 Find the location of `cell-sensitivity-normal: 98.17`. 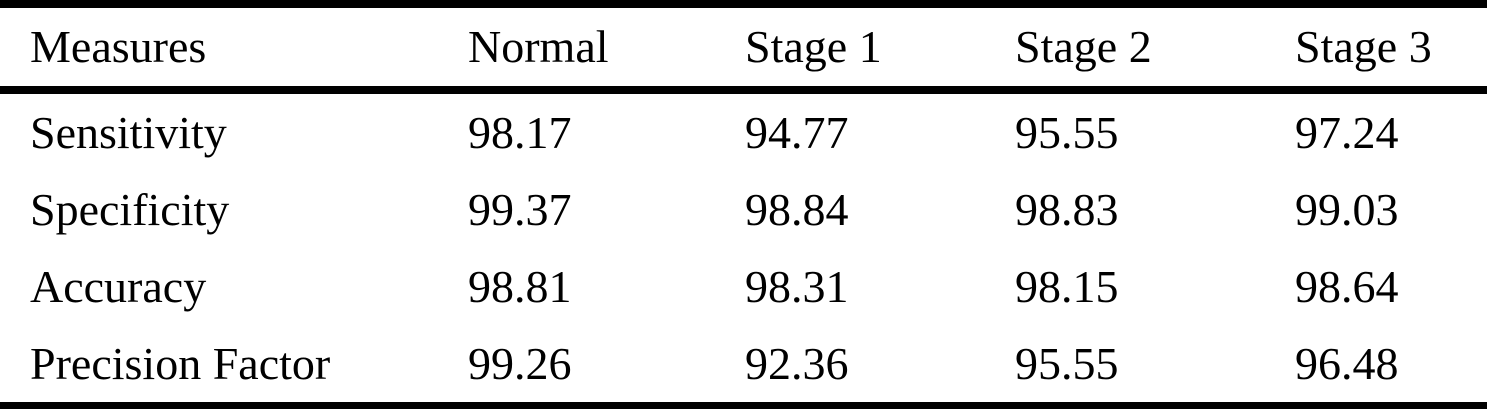

cell-sensitivity-normal: 98.17 is located at coordinates (520, 132).